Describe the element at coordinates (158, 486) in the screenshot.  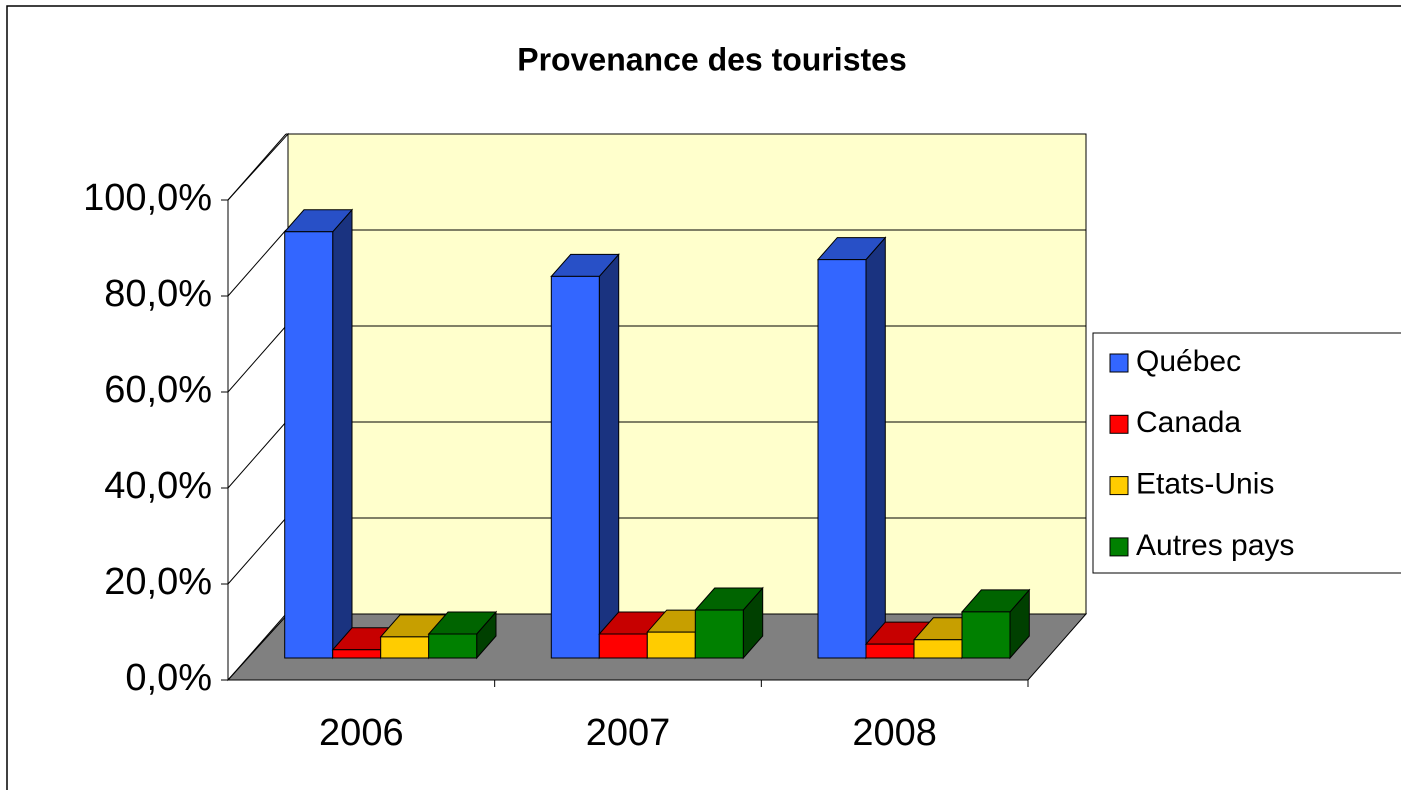
I see `y-tick-label: 40,0%` at that location.